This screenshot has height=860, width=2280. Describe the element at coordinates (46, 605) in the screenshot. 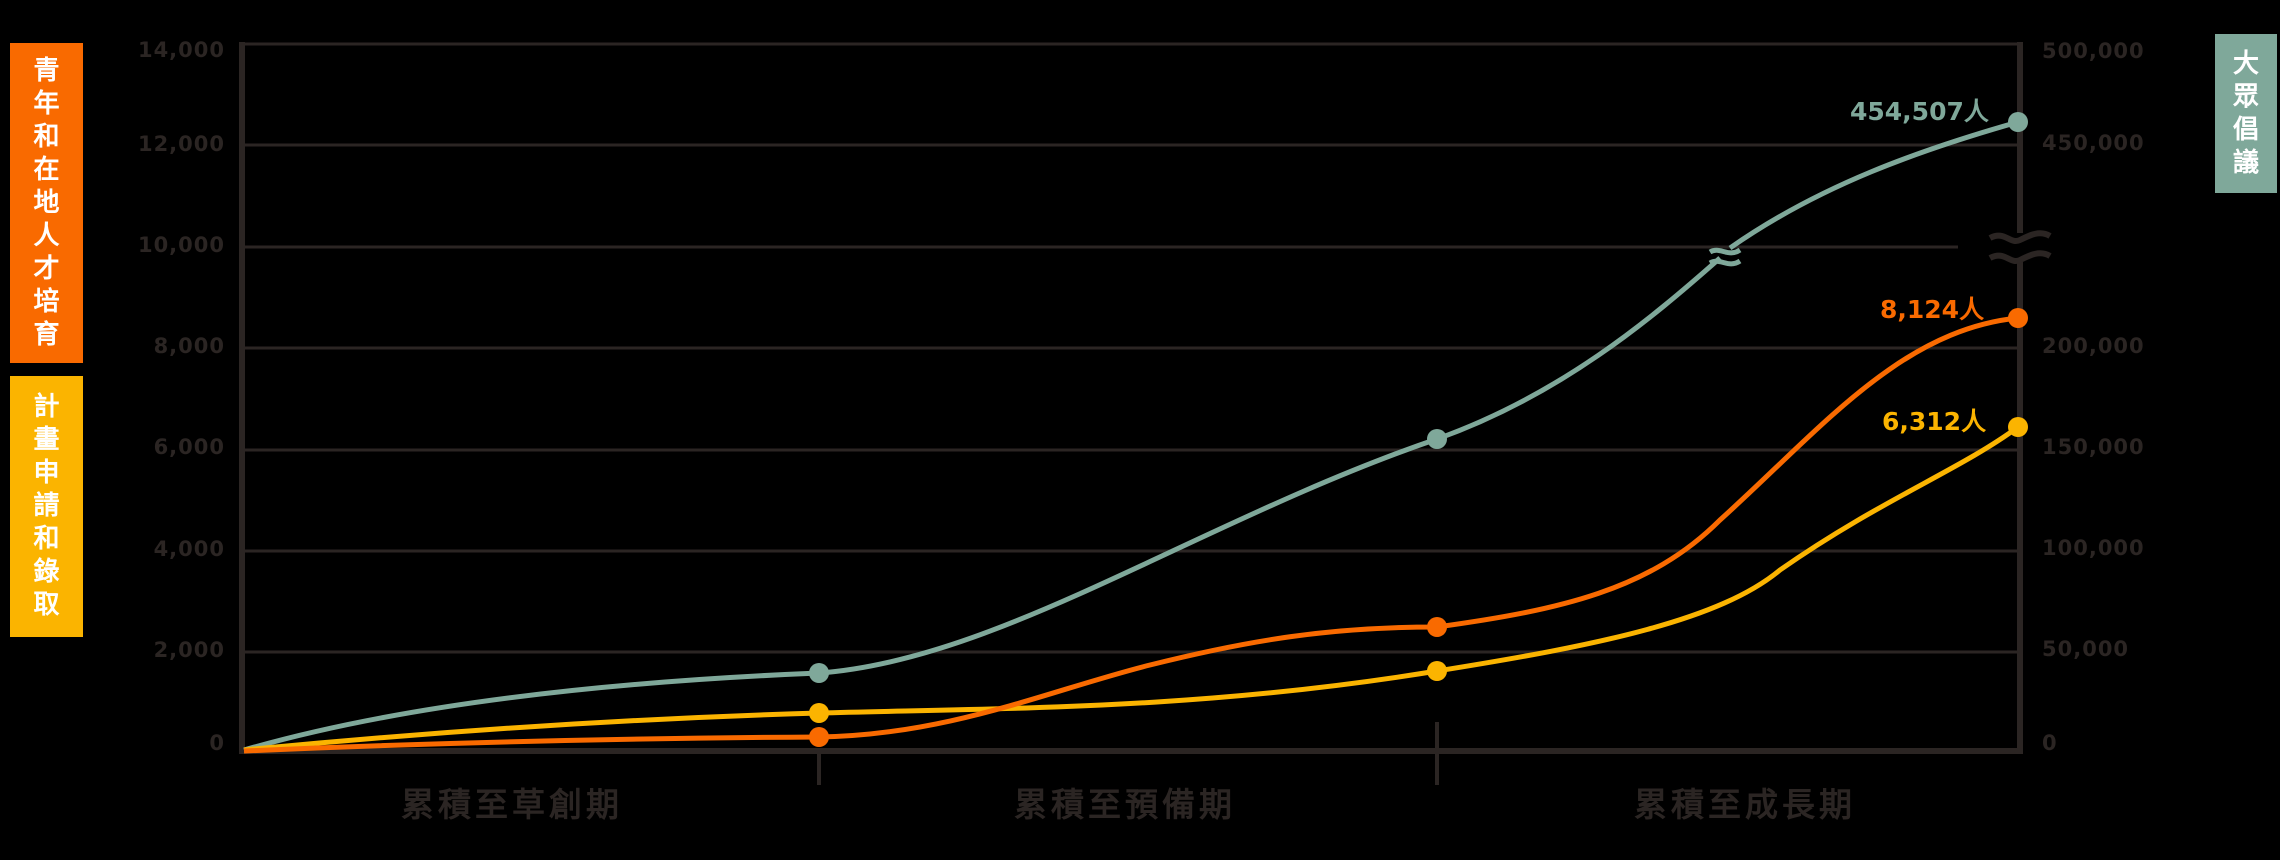

I see `label-char: 取` at that location.